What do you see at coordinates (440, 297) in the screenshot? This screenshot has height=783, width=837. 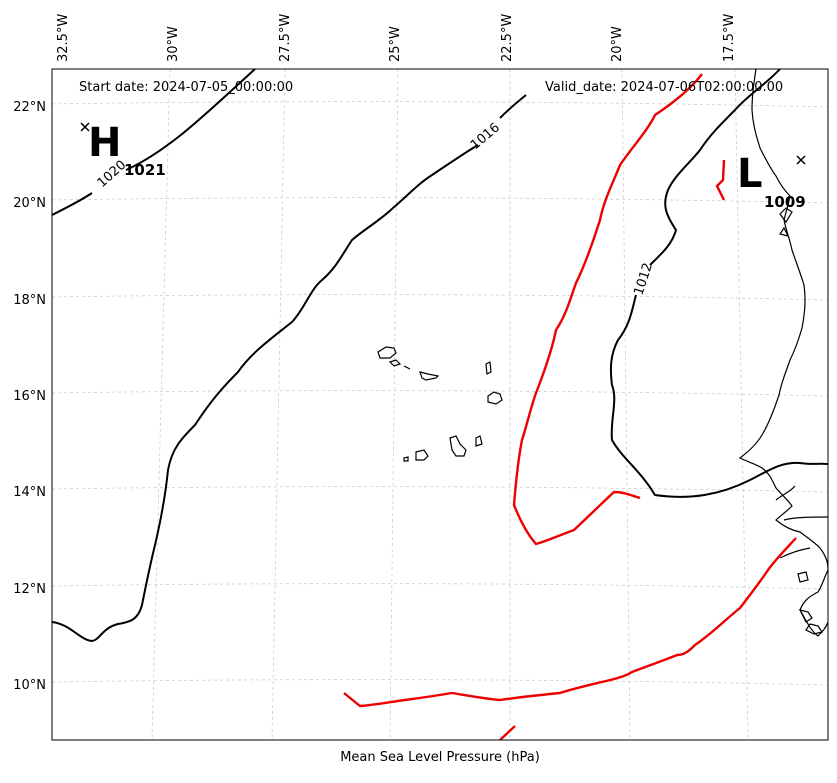 I see `parallel-18n` at bounding box center [440, 297].